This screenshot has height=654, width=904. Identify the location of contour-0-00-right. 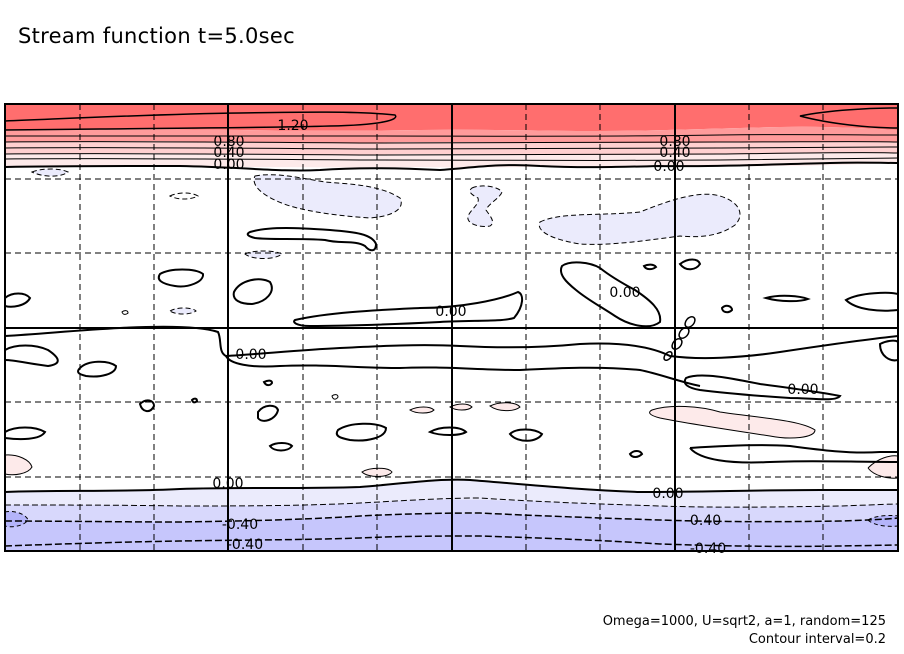
(888, 350).